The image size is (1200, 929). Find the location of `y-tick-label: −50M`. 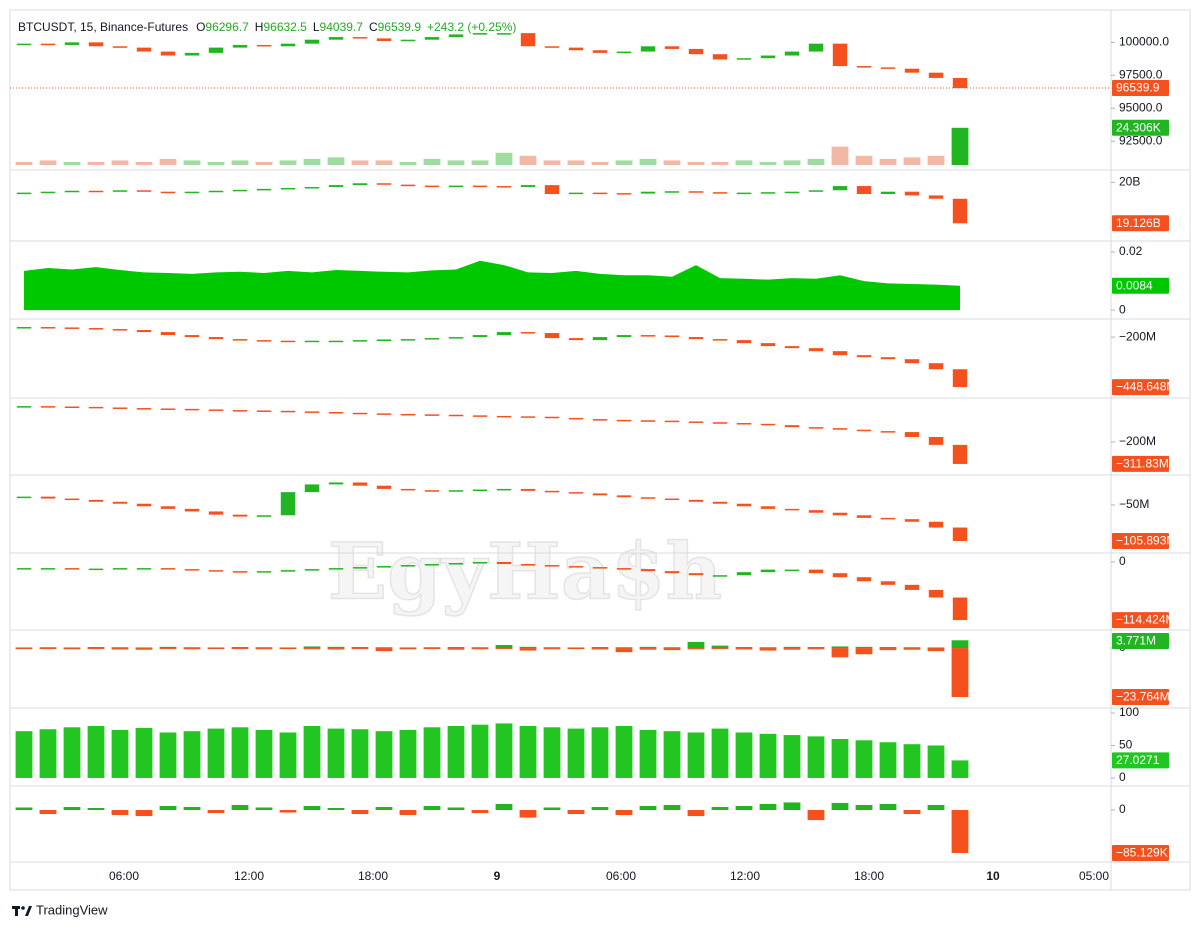

y-tick-label: −50M is located at coordinates (1134, 504).